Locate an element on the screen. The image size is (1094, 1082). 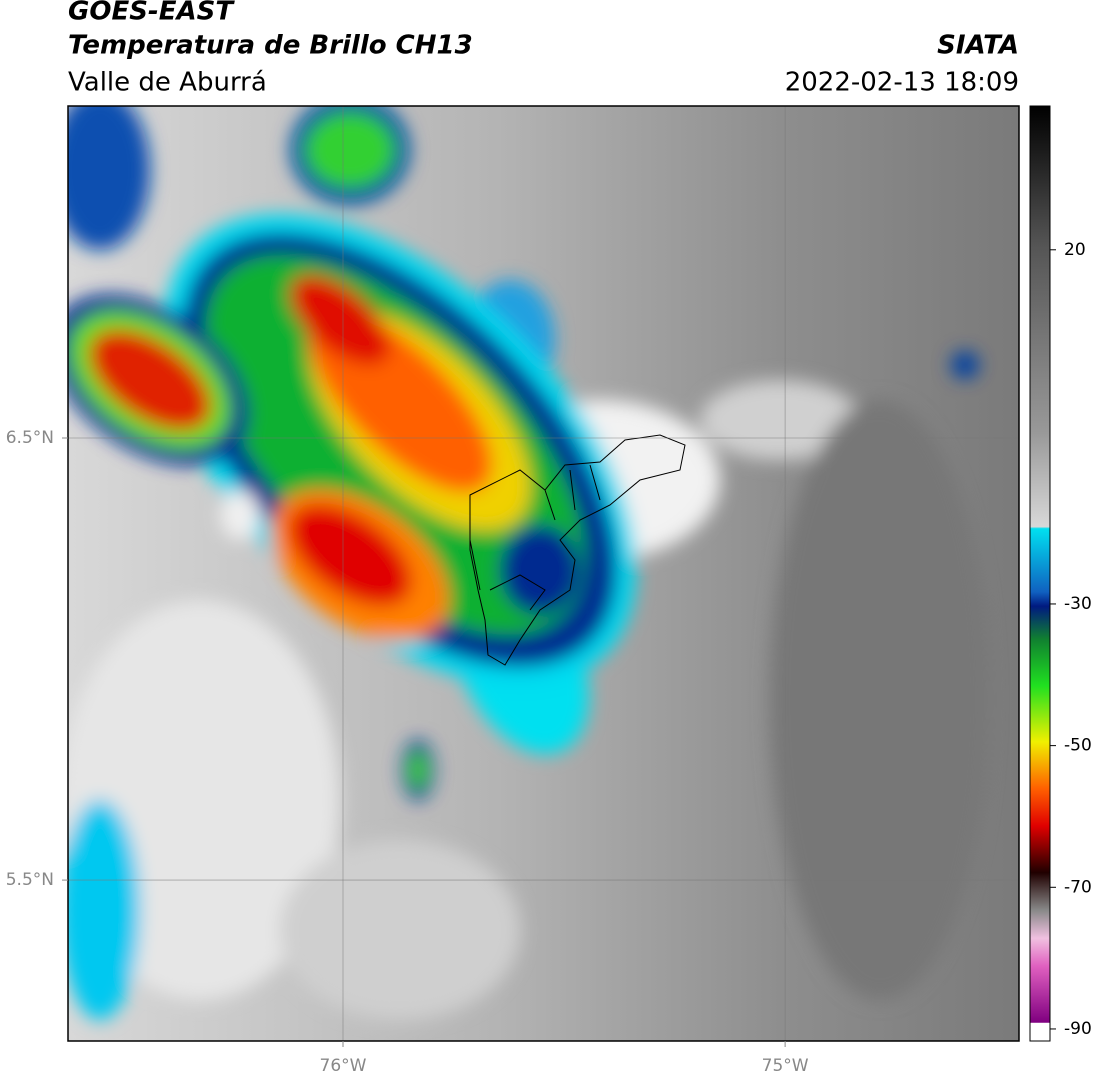
datetime: 2022-02-13 18:09 is located at coordinates (902, 83).